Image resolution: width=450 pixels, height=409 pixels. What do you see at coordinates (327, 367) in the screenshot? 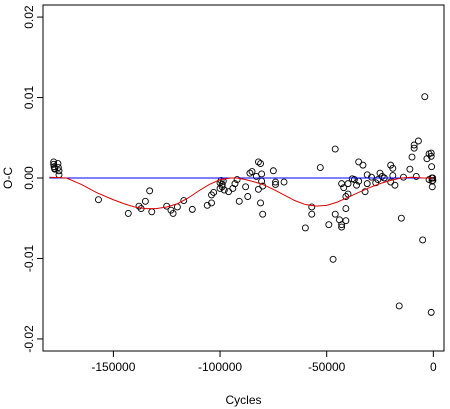
I see `x-tick-label: -50000` at bounding box center [327, 367].